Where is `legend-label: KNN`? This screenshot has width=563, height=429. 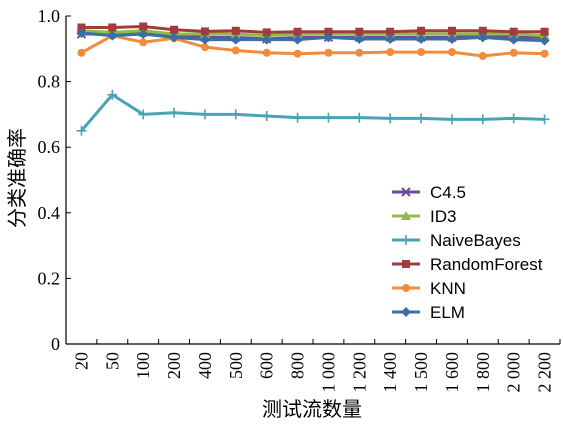 legend-label: KNN is located at coordinates (448, 288).